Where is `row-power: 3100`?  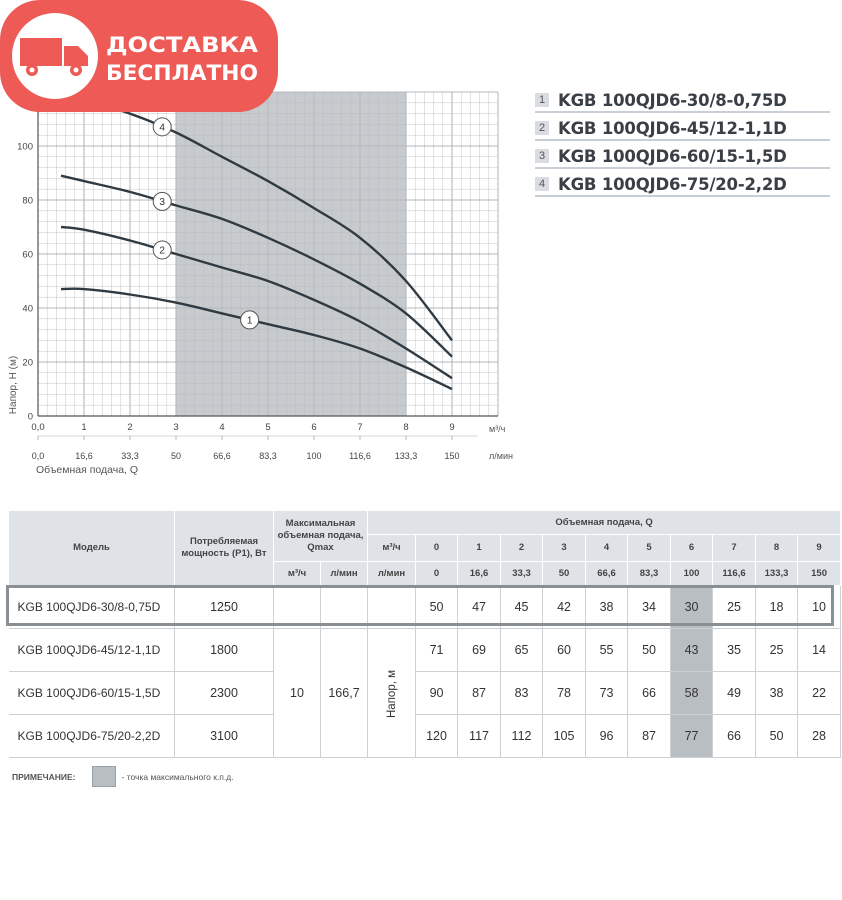
row-power: 3100 is located at coordinates (224, 736).